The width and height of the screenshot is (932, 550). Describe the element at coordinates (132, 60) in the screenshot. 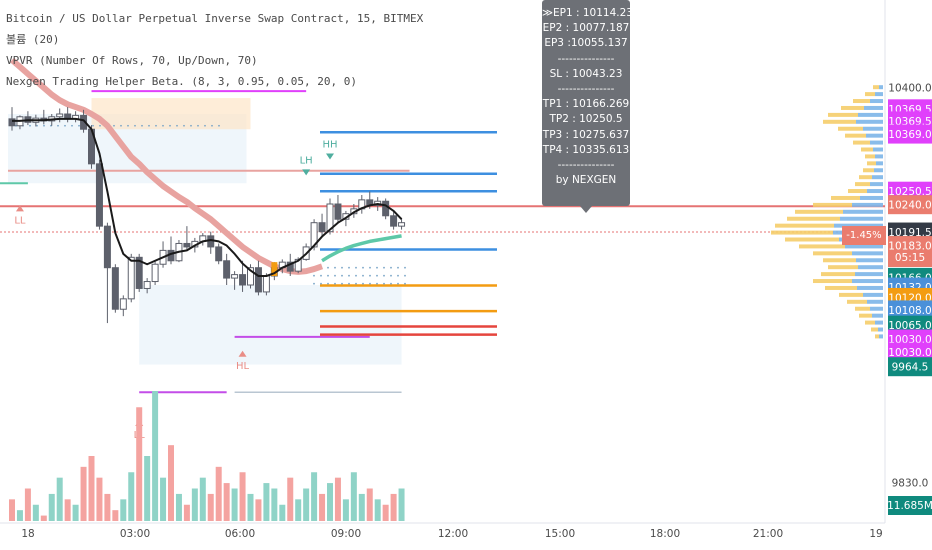

I see `legend-vpvr: VPVR (Number Of Rows, 70, Up/Down, 70)` at that location.